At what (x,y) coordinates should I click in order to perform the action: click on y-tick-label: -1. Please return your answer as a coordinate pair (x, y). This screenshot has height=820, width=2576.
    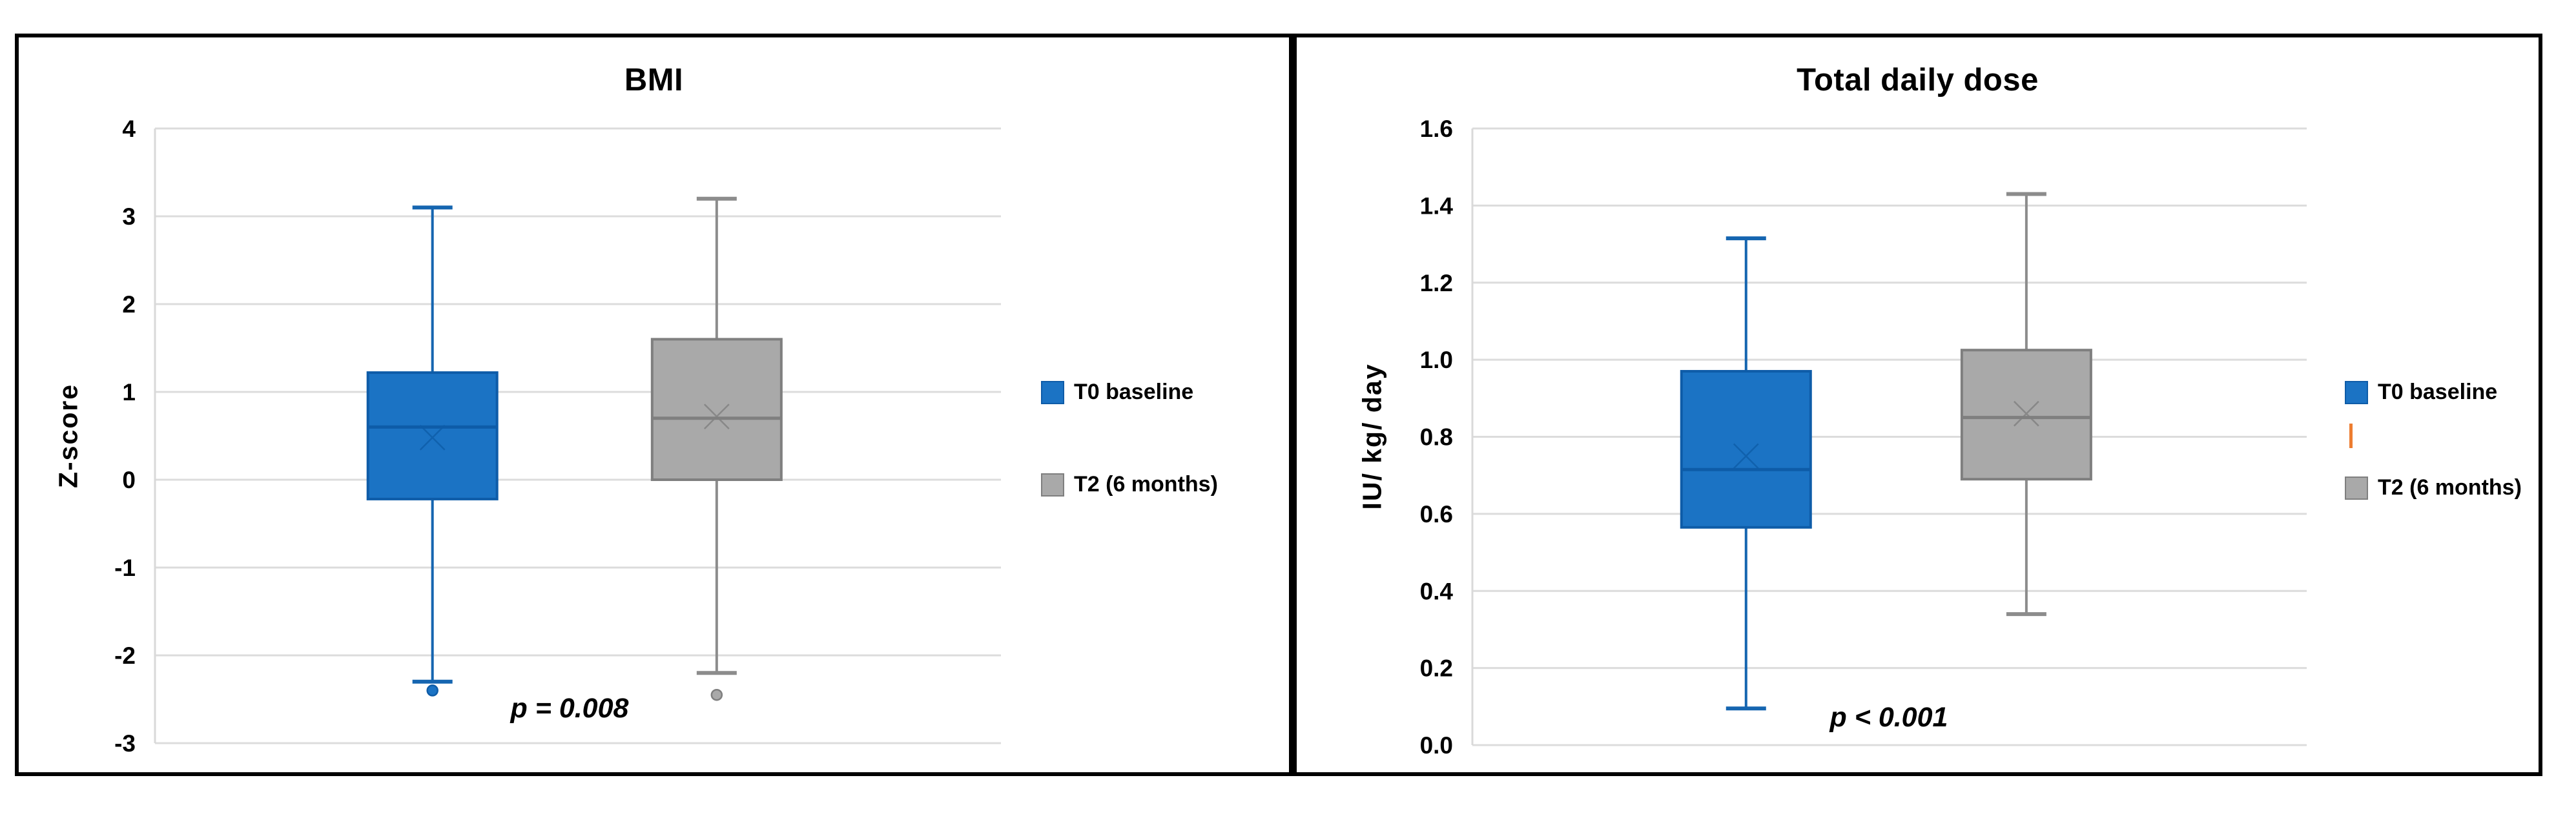
    Looking at the image, I should click on (125, 568).